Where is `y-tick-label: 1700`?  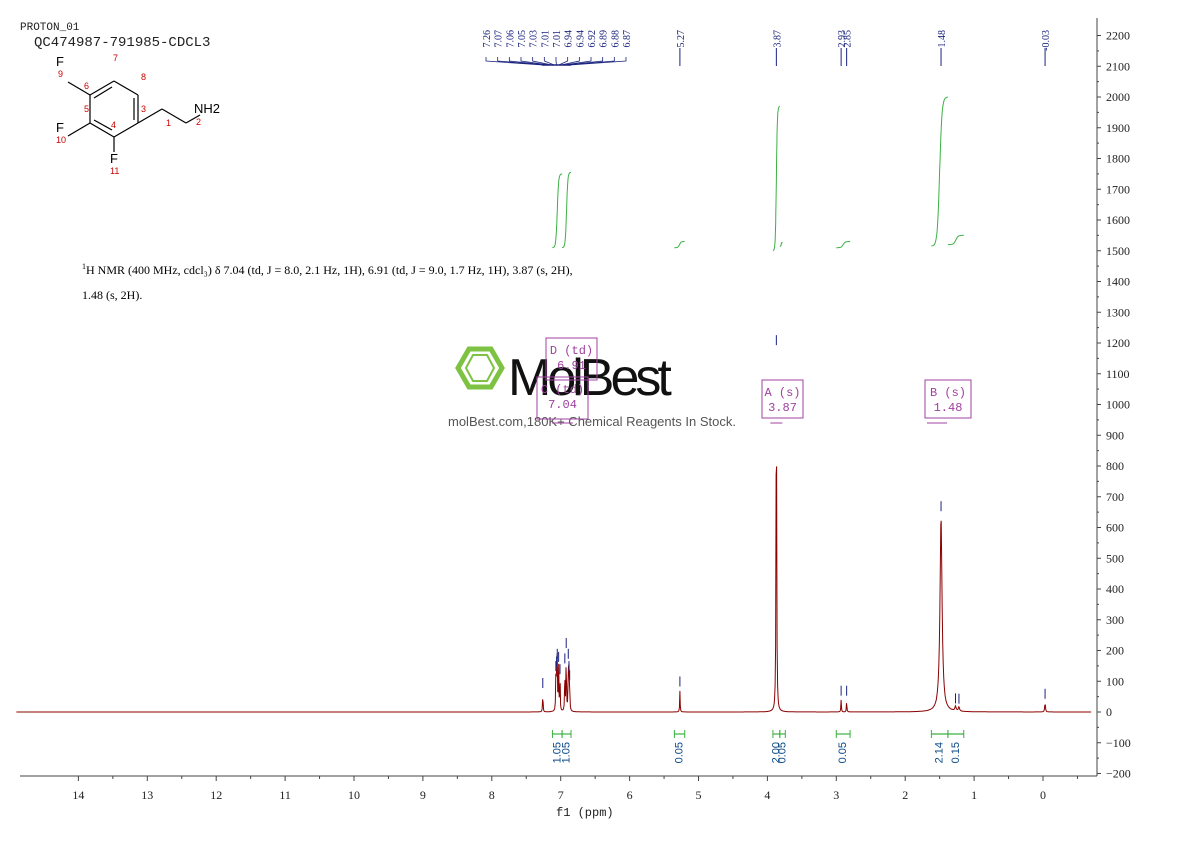 y-tick-label: 1700 is located at coordinates (1118, 189).